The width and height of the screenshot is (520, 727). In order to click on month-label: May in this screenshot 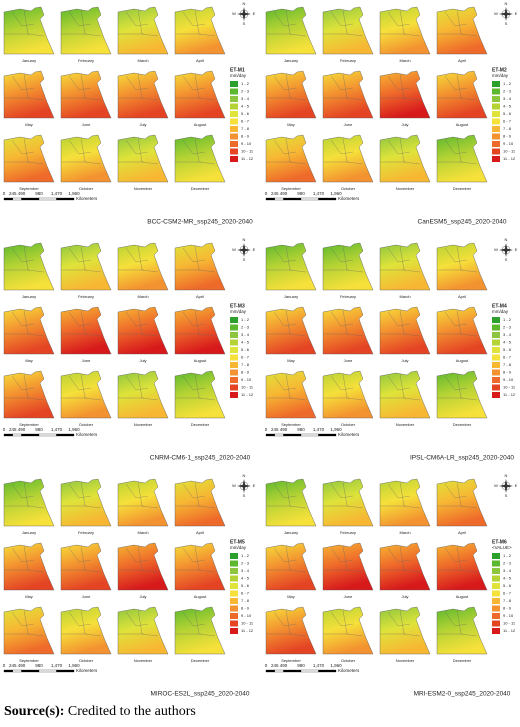, I will do `click(29, 596)`.